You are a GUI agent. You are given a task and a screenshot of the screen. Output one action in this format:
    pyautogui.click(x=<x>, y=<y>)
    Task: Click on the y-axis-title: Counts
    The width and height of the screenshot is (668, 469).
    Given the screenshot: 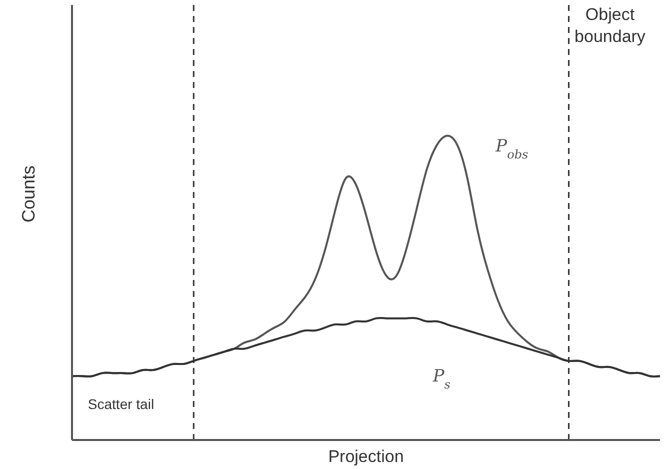 What is the action you would take?
    pyautogui.click(x=28, y=193)
    